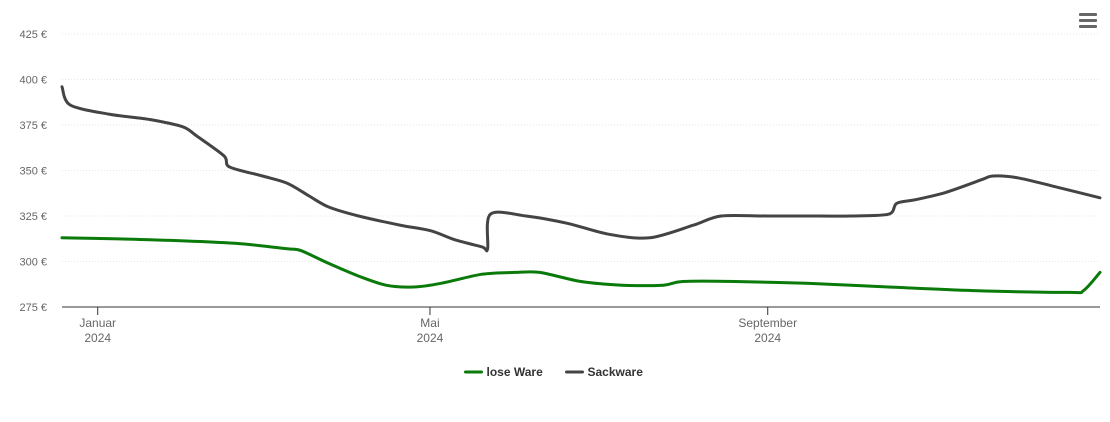 This screenshot has height=422, width=1110. I want to click on x-tick-label: Mai, so click(429, 323).